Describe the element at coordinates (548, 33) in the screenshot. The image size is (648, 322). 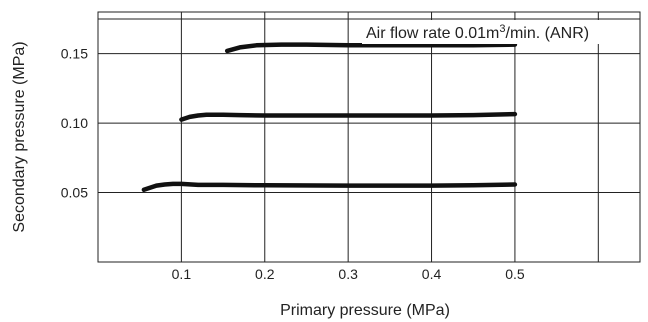
I see `annotation-text-after: /min. (ANR)` at that location.